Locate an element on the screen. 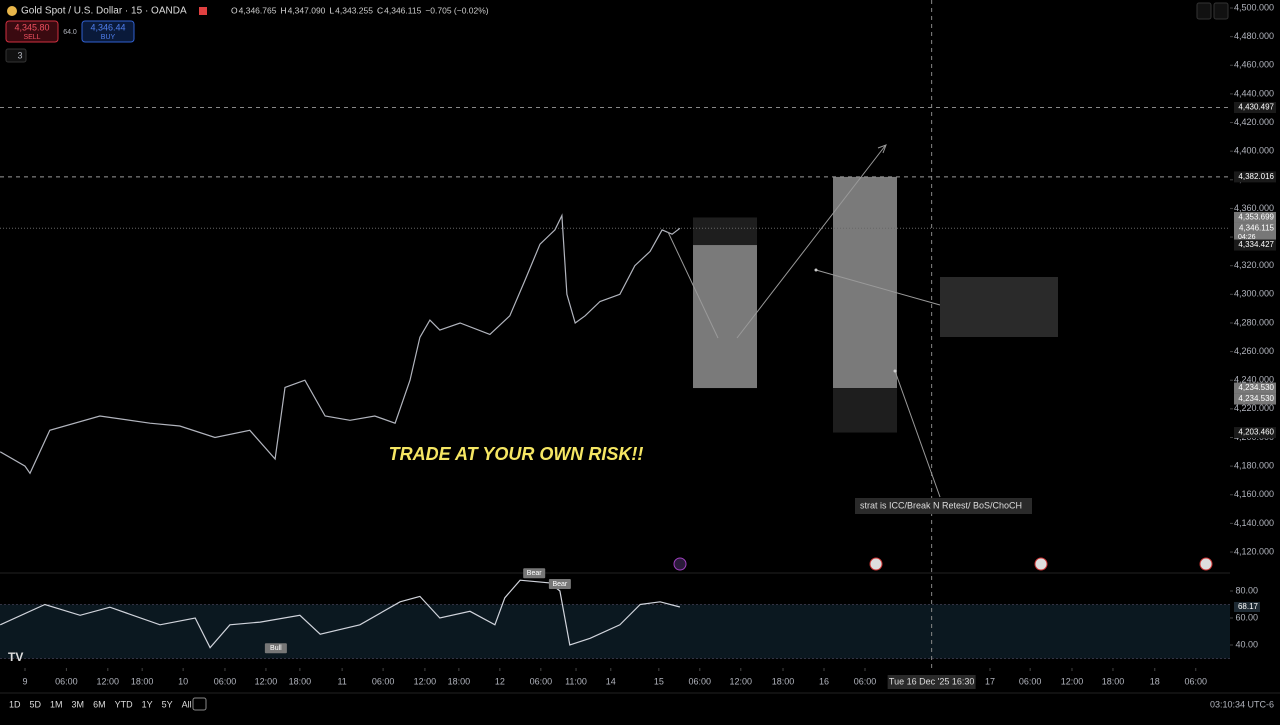  price-label: 4,203.460 is located at coordinates (1256, 432).